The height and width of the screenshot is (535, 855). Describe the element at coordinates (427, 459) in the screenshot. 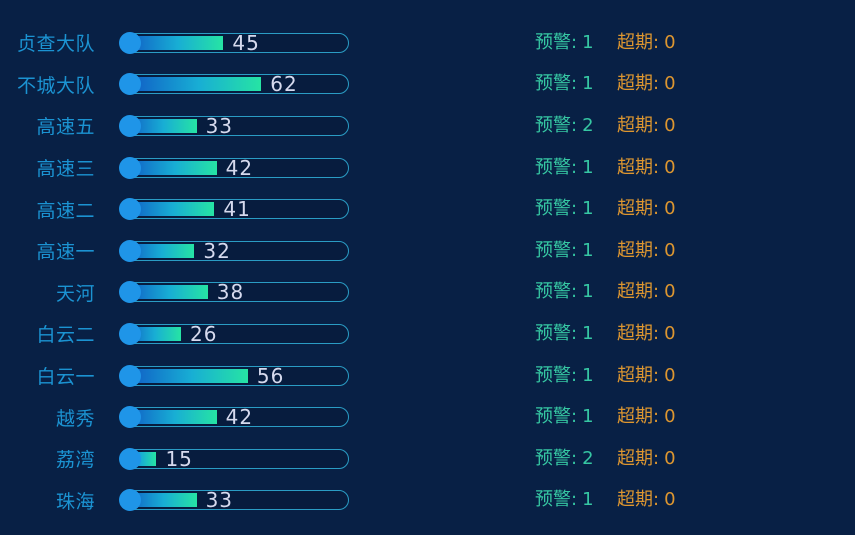

I see `table-row: 荔湾 15 预警: 2 超期: 0` at that location.